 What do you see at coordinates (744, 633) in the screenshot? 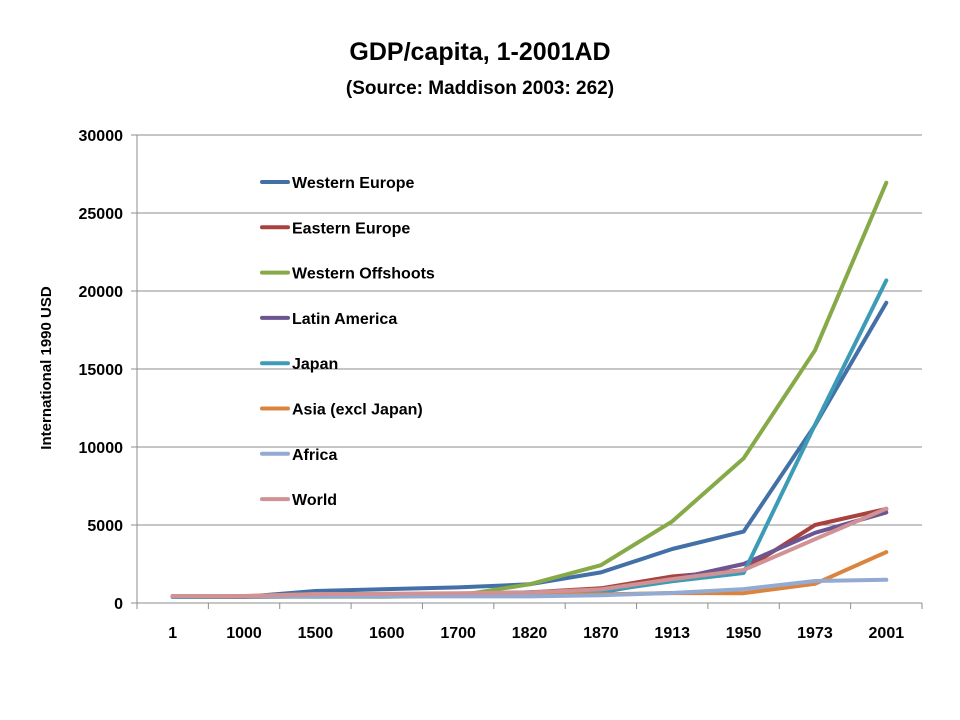
I see `x-tick-label: 1950` at bounding box center [744, 633].